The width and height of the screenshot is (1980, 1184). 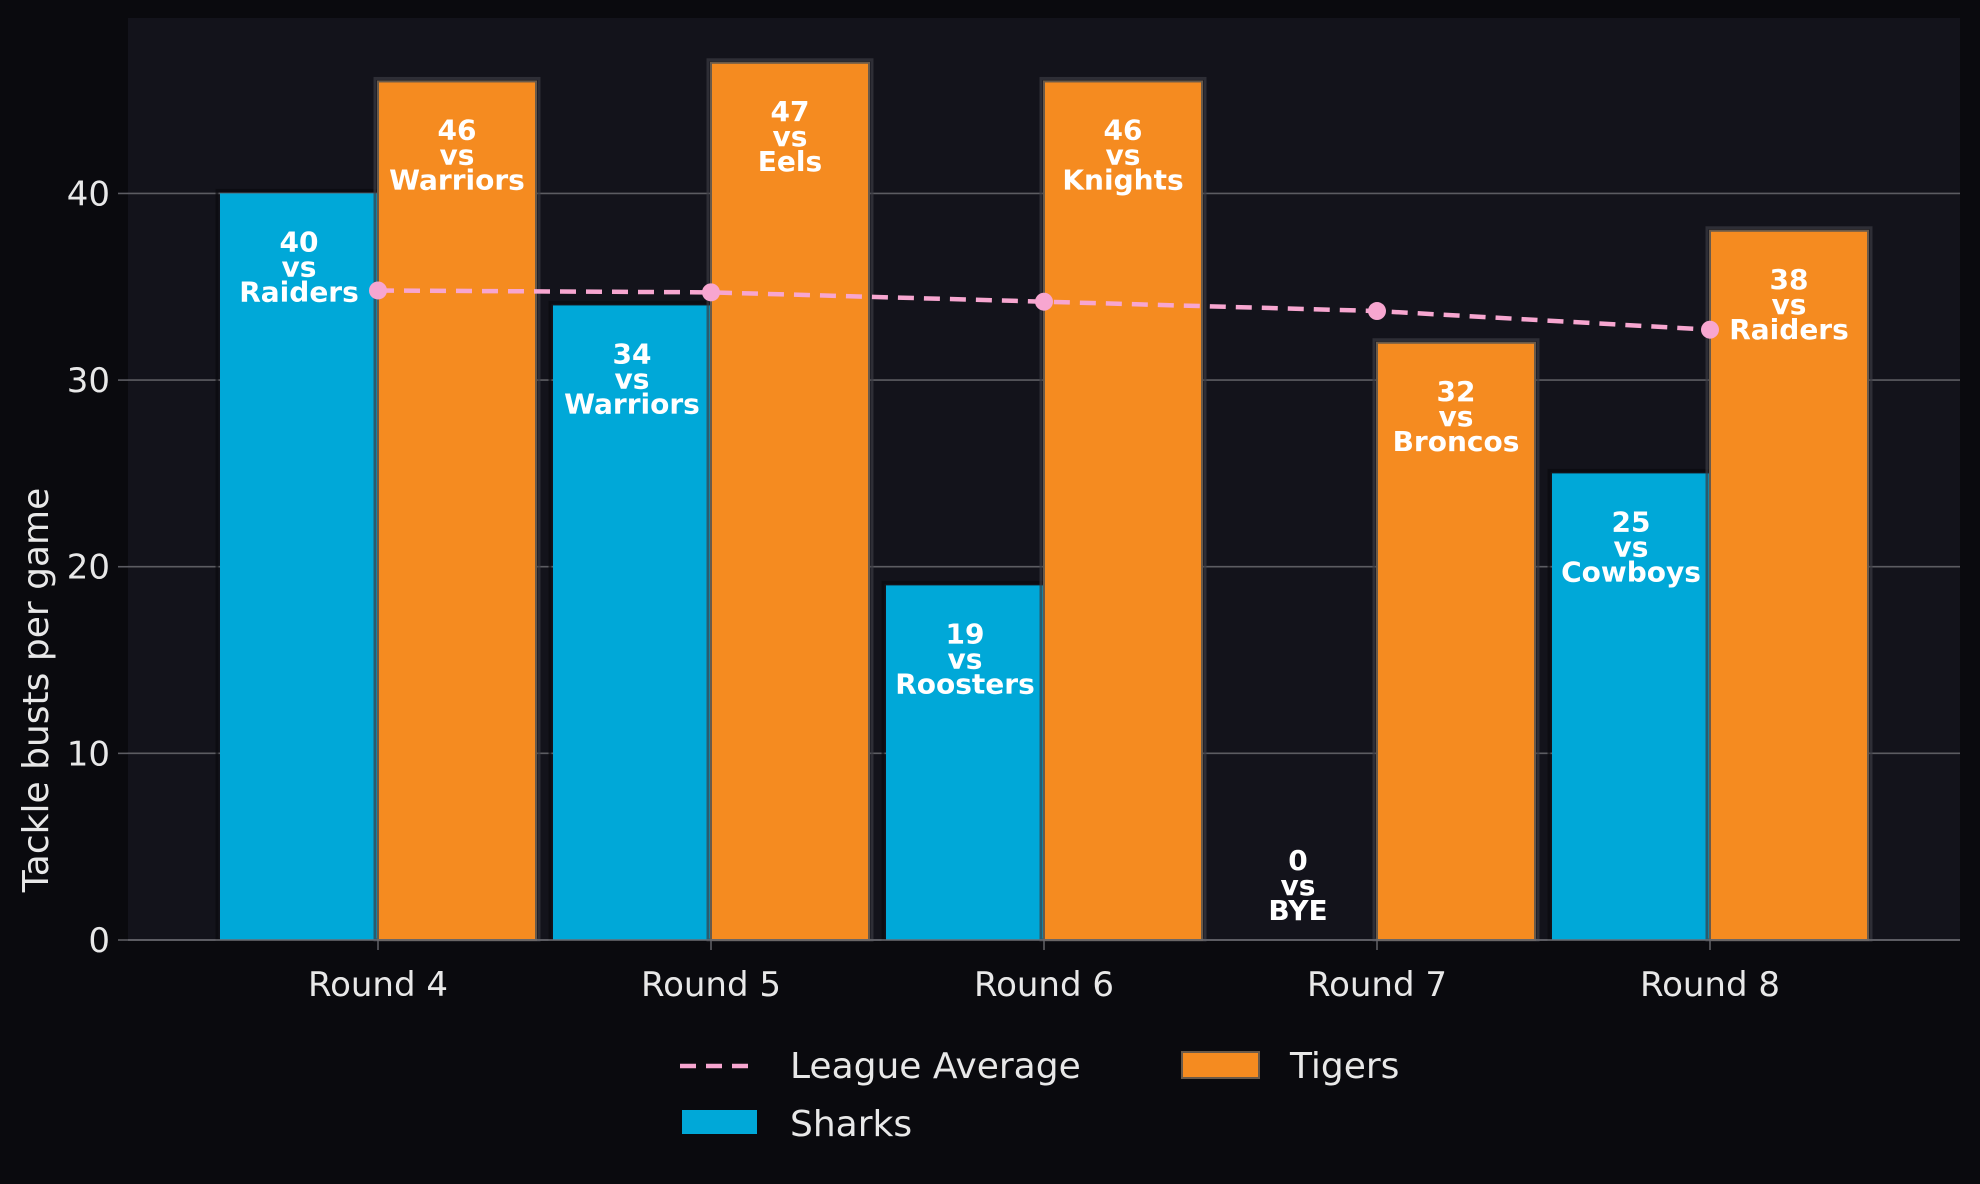 I want to click on y-axis-label: Tackle busts per game, so click(x=36, y=690).